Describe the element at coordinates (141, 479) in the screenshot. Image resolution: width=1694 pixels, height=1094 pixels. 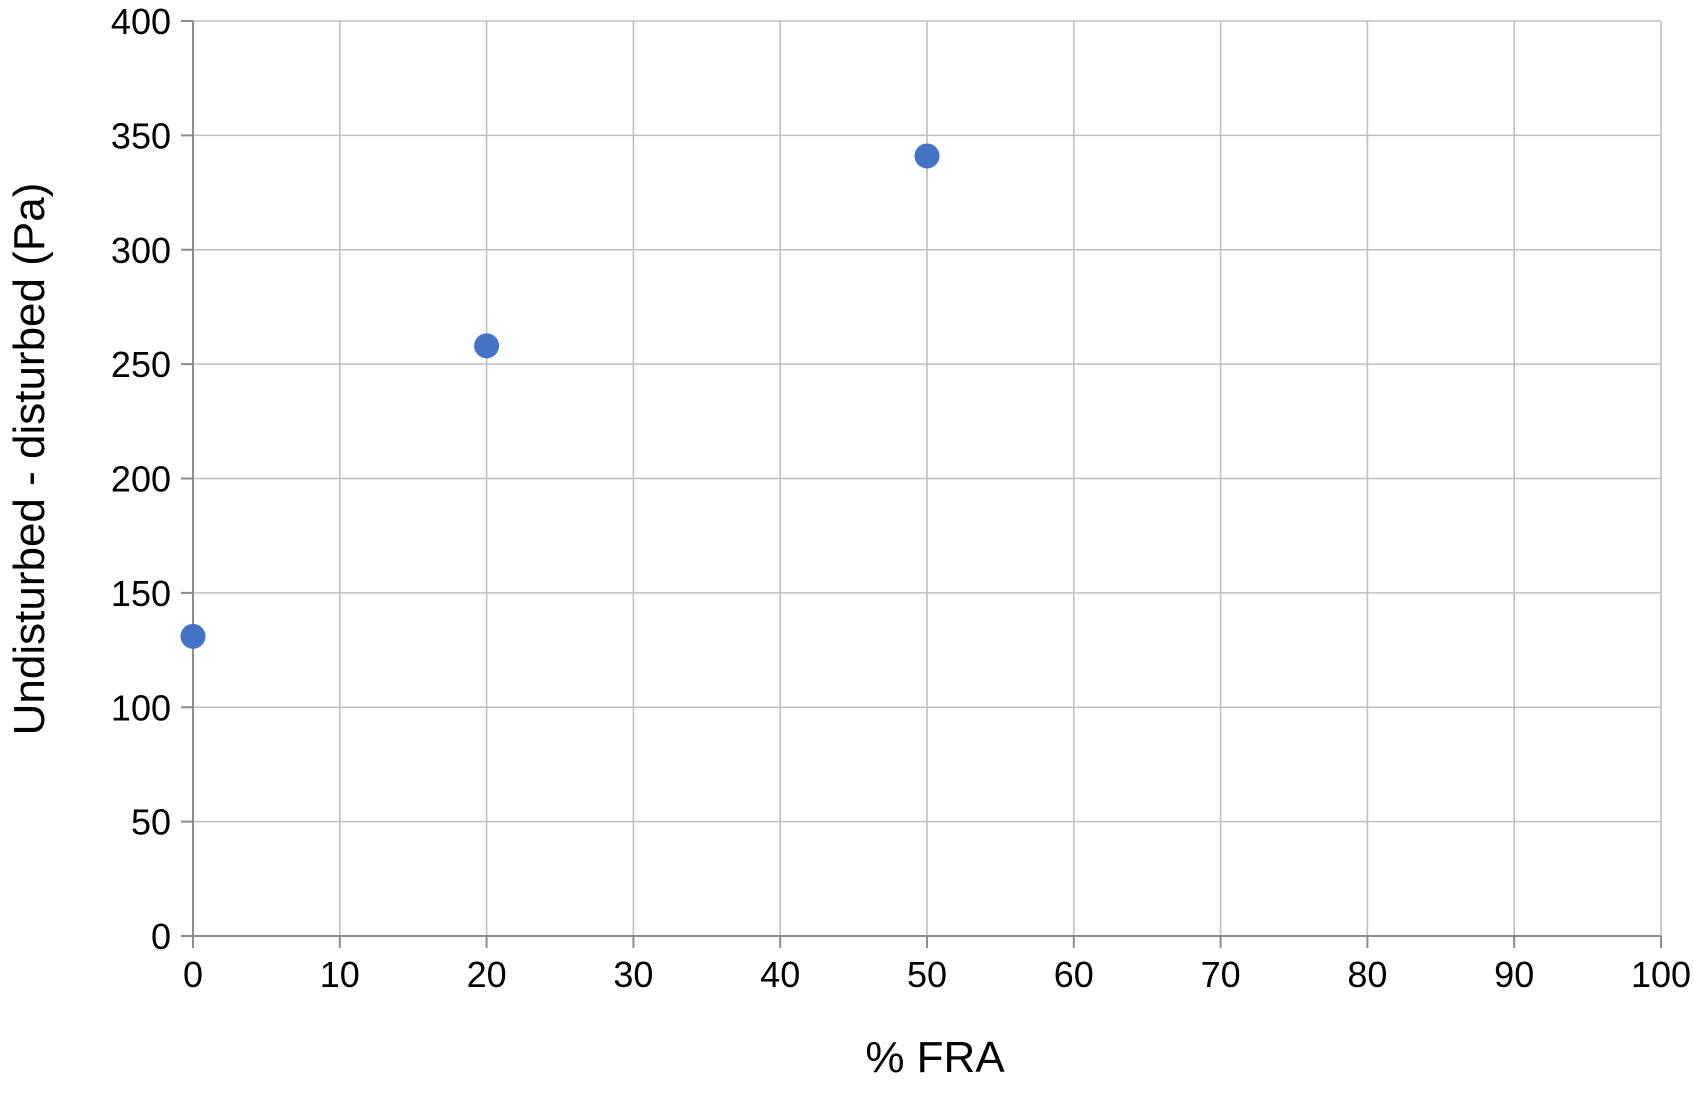
I see `y-tick-label: 200` at that location.